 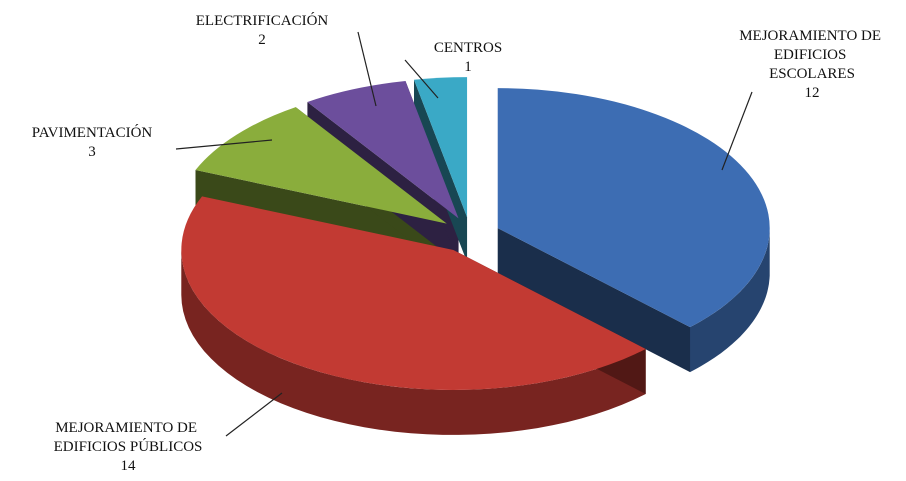 I want to click on value-label: 3, so click(x=92, y=152).